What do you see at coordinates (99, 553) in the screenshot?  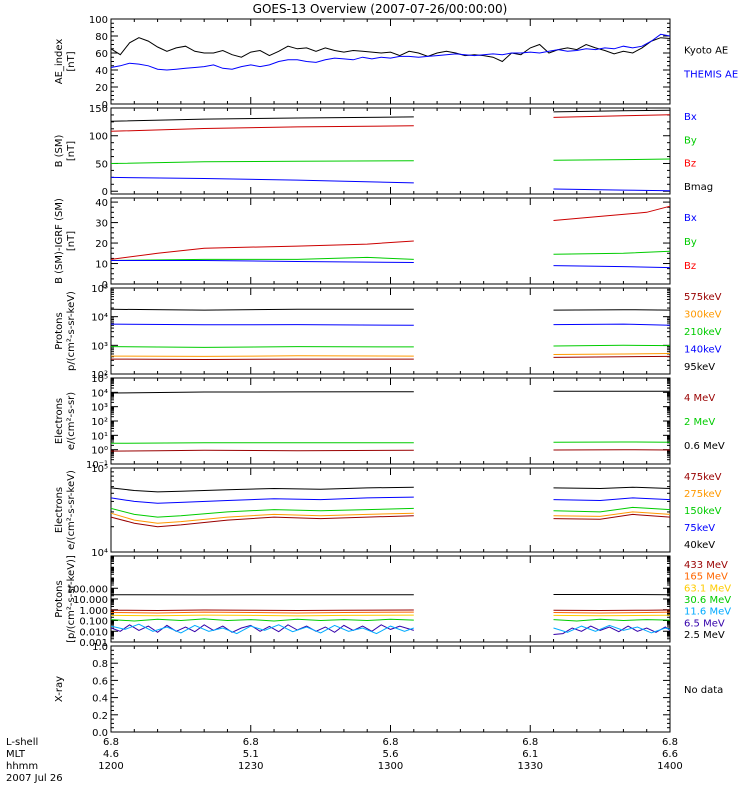 I see `y-tick-label-electrons2: 10⁴` at bounding box center [99, 553].